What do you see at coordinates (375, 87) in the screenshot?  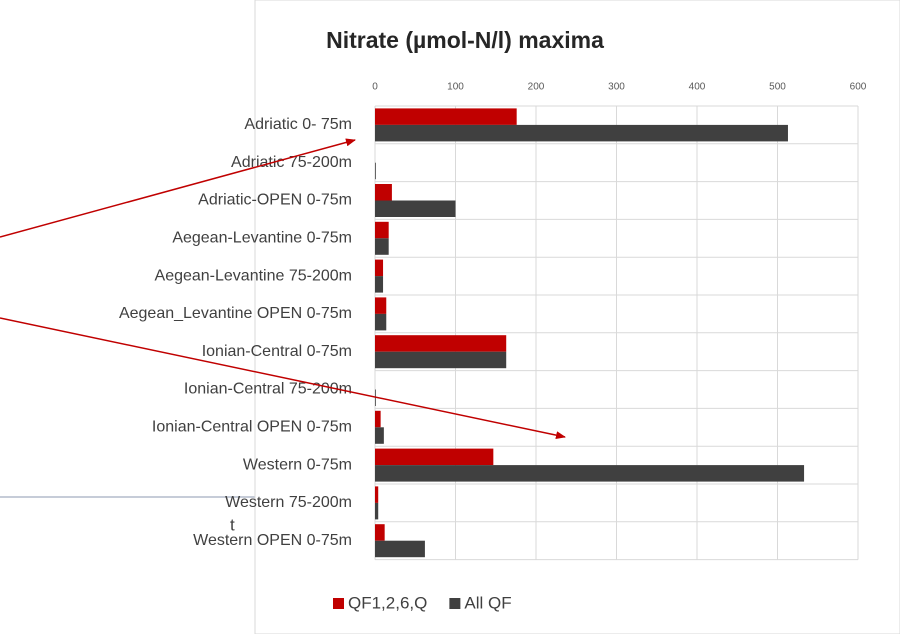 I see `x-tick-label: 0` at bounding box center [375, 87].